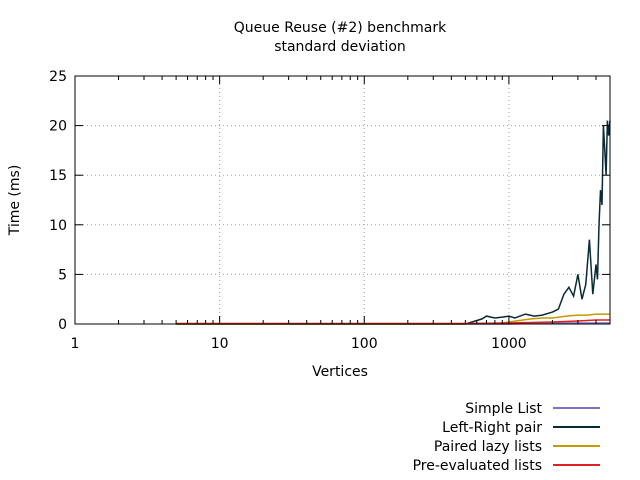  I want to click on legend-label: Simple List, so click(503, 409).